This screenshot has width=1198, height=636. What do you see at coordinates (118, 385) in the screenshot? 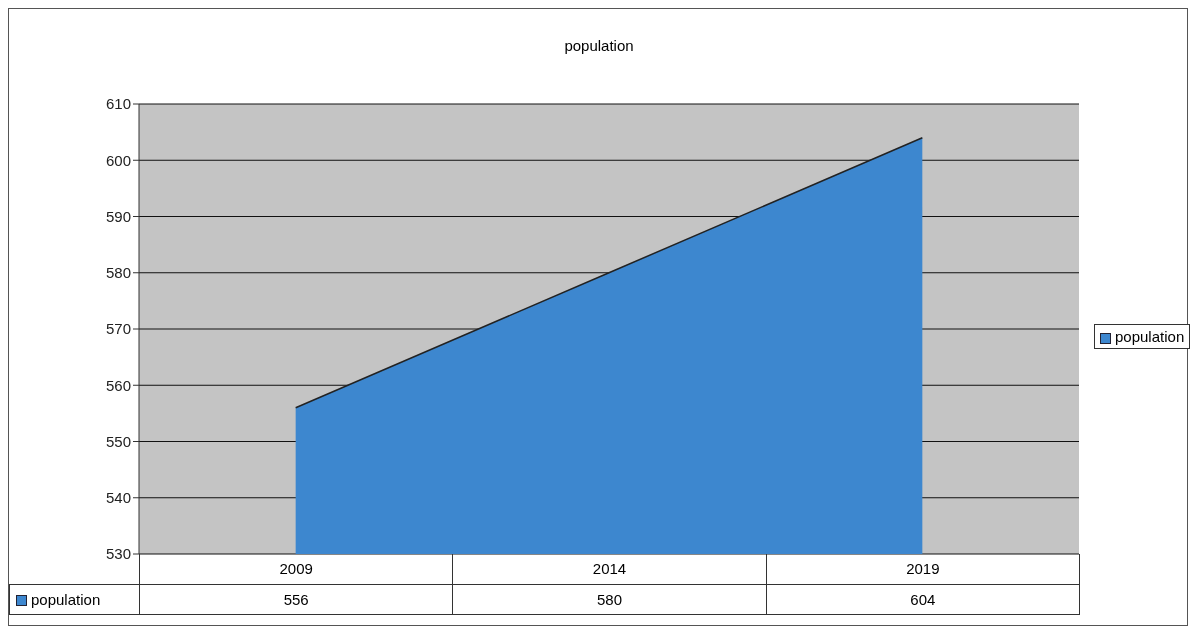
I see `y-tick-label: 560` at bounding box center [118, 385].